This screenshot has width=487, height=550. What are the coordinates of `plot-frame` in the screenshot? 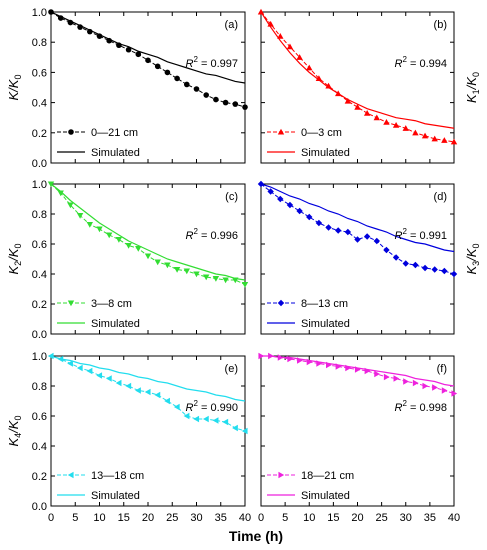 It's located at (357, 87).